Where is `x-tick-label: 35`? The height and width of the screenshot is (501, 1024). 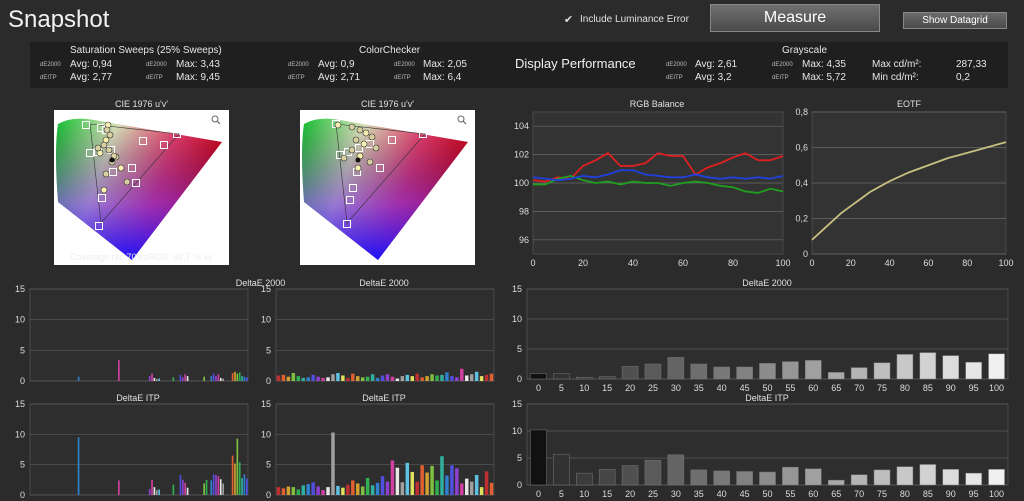
x-tick-label: 35 is located at coordinates (699, 388).